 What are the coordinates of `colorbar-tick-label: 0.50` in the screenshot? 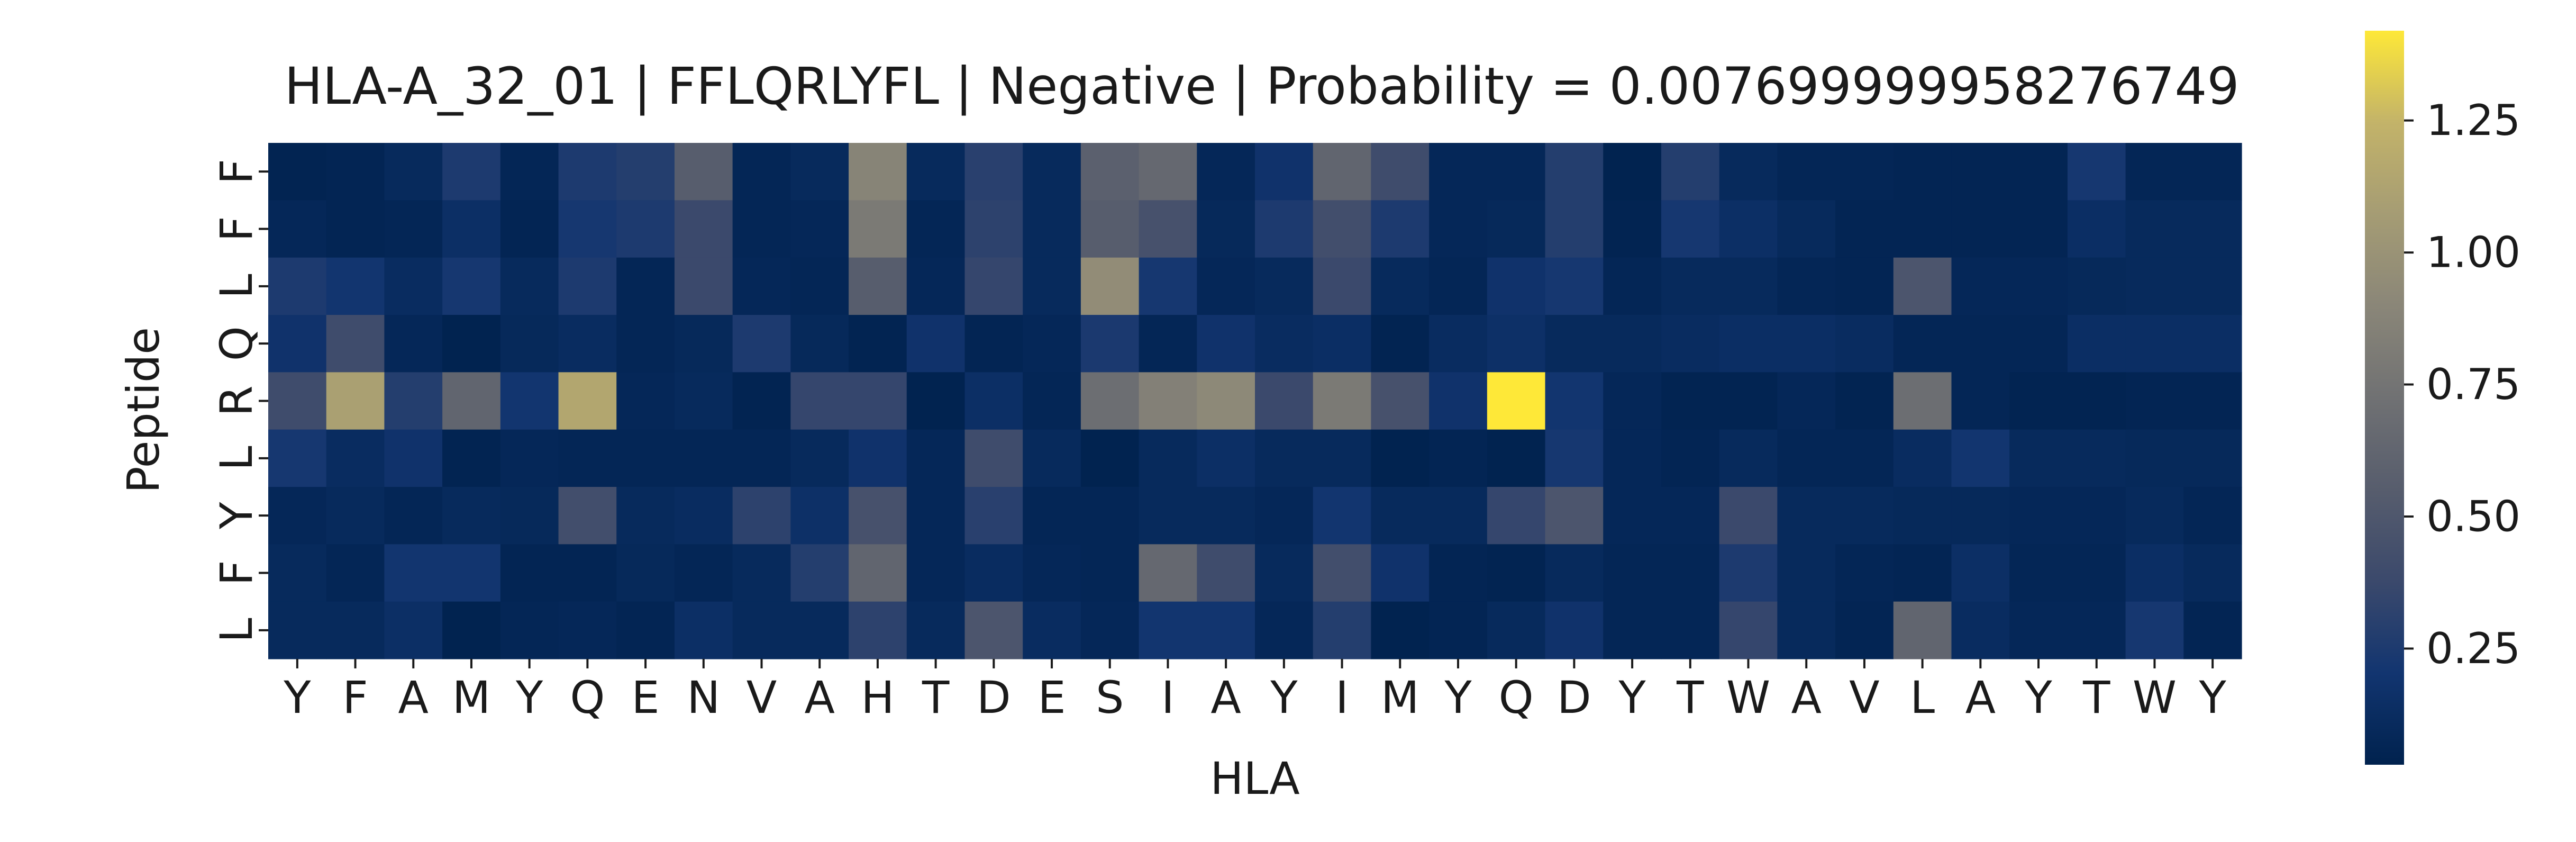 It's located at (2473, 516).